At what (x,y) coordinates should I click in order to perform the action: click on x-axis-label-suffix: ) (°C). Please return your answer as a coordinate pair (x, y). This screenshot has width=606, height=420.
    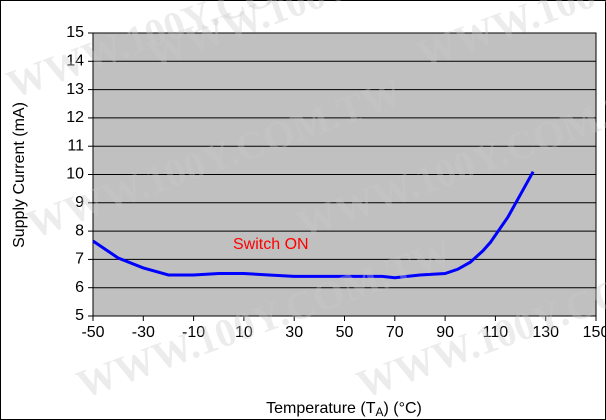
    Looking at the image, I should click on (403, 408).